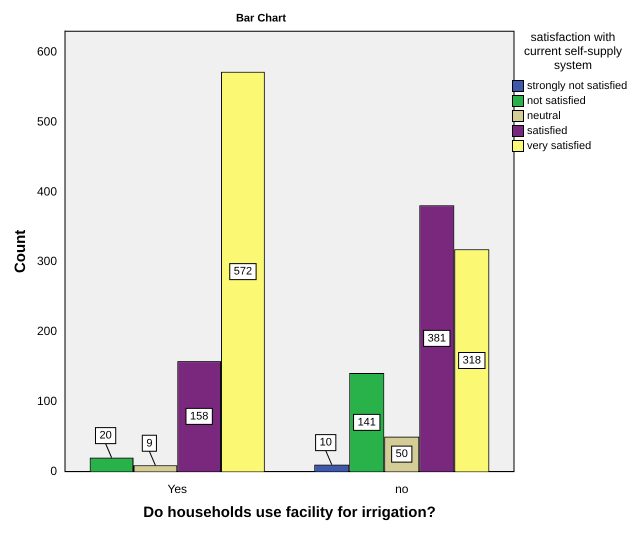  I want to click on data-label: 141, so click(367, 422).